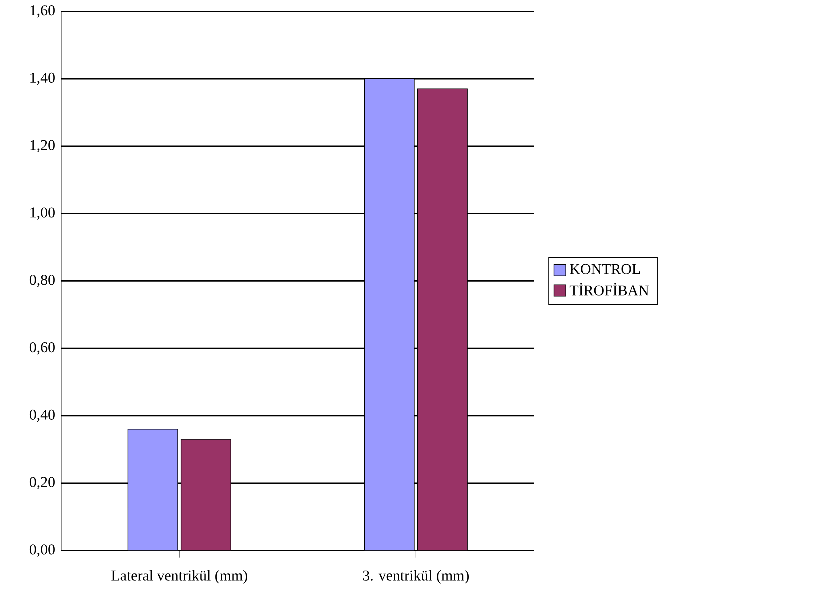 Image resolution: width=831 pixels, height=607 pixels. What do you see at coordinates (42, 213) in the screenshot?
I see `y-tick-label: 1,00` at bounding box center [42, 213].